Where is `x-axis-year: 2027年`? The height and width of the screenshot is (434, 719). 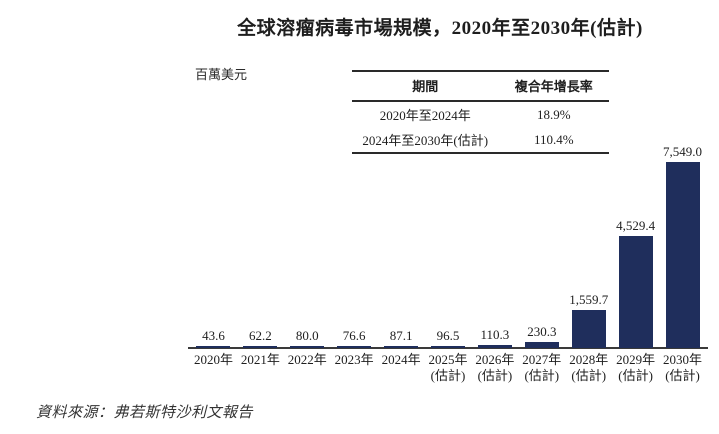 x-axis-year: 2027年 is located at coordinates (542, 359).